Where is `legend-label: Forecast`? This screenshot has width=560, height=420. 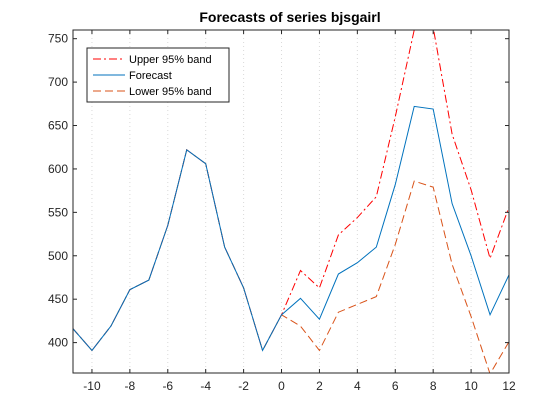
legend-label: Forecast is located at coordinates (150, 76).